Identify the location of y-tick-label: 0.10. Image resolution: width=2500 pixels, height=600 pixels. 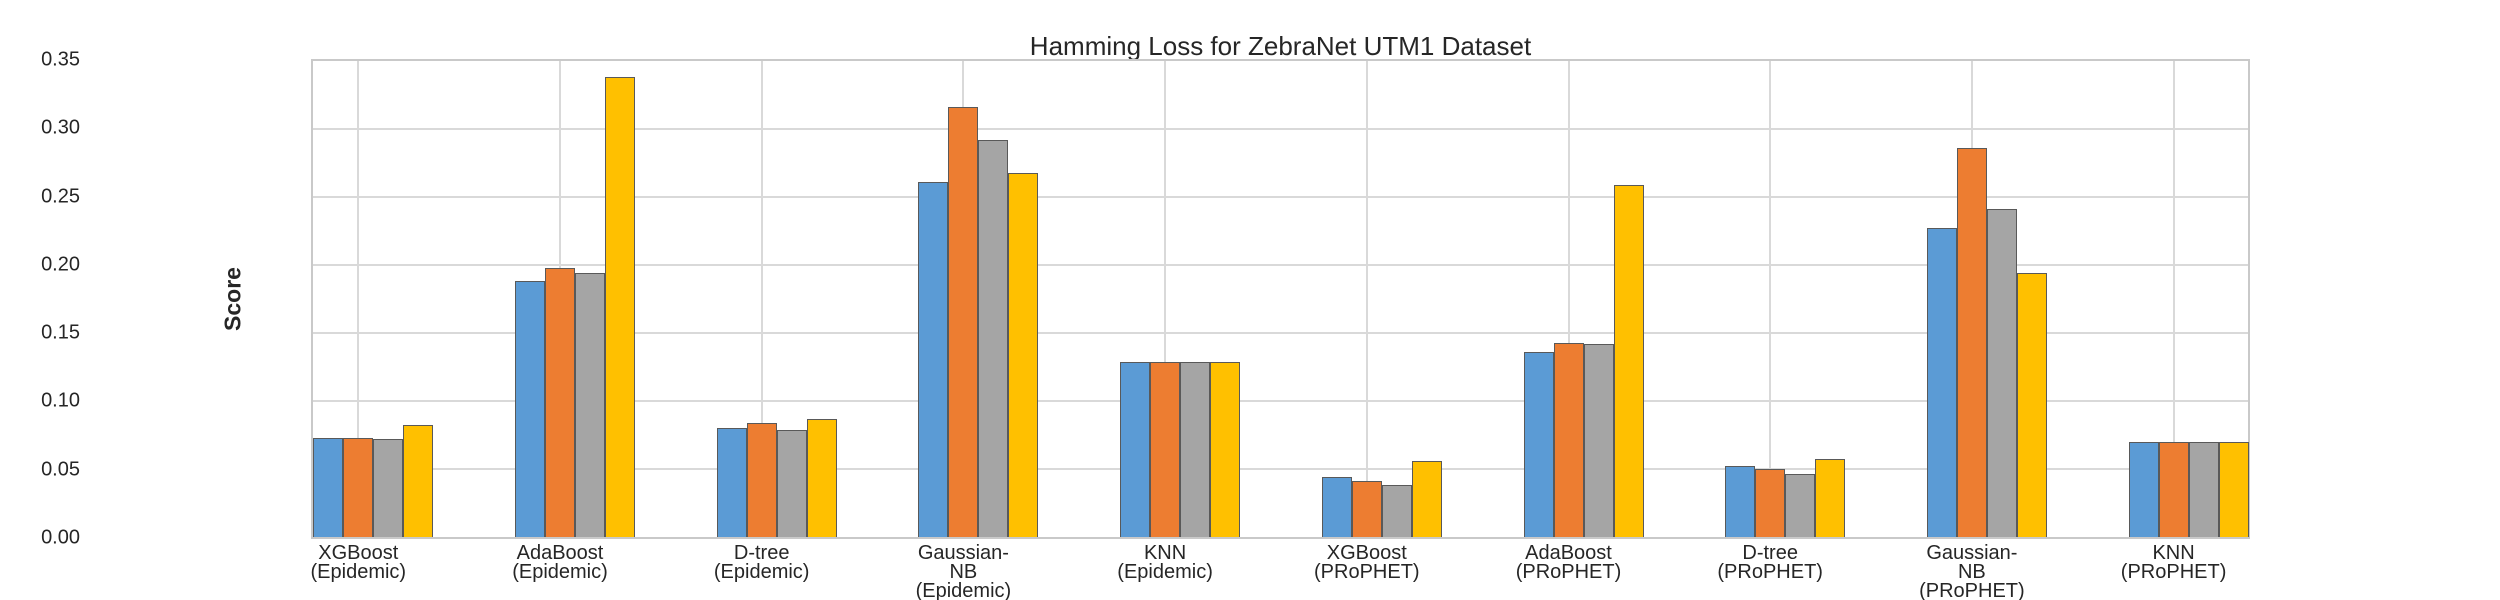
(60, 400).